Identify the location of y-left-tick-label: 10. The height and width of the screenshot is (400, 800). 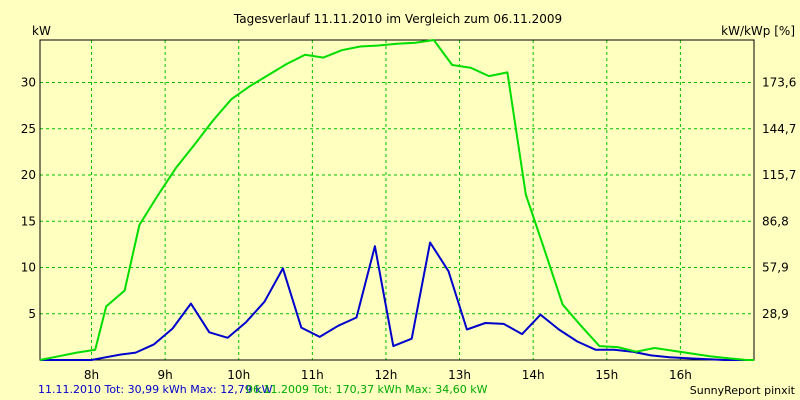
(28, 268).